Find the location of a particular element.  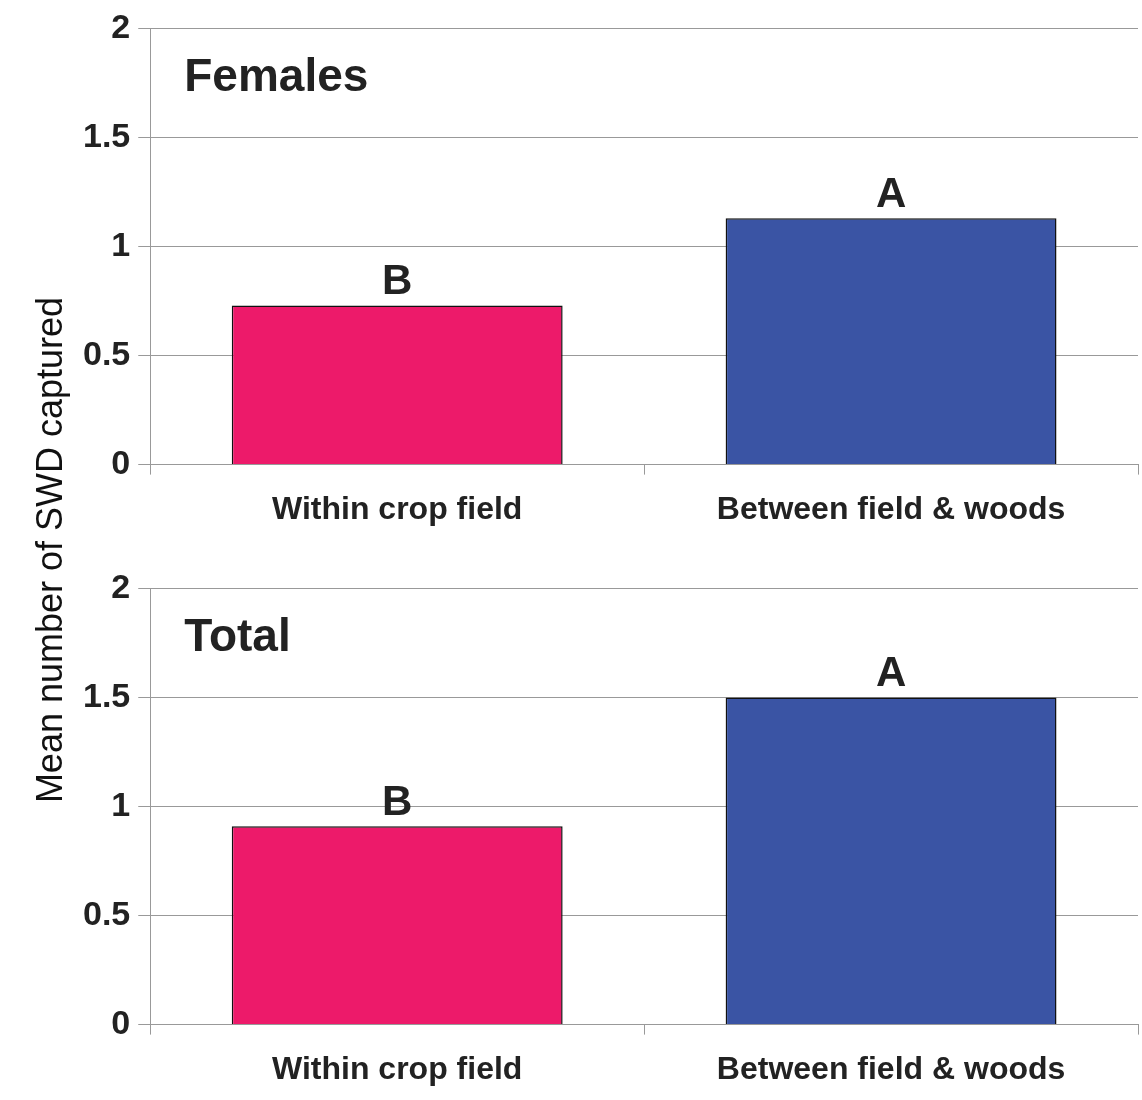

y-axis-title: Mean number of SWD captured is located at coordinates (50, 550).